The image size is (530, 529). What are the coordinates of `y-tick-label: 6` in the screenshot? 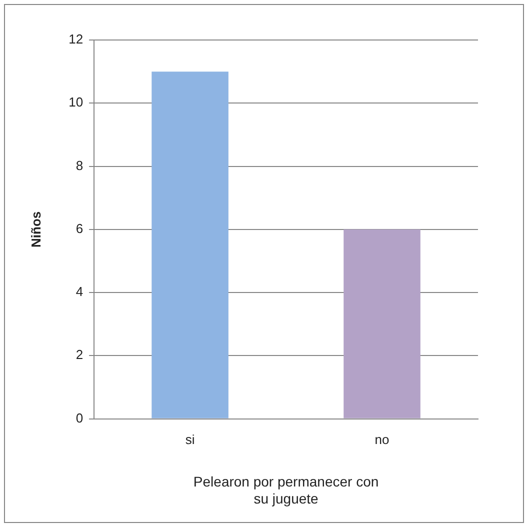 It's located at (80, 228).